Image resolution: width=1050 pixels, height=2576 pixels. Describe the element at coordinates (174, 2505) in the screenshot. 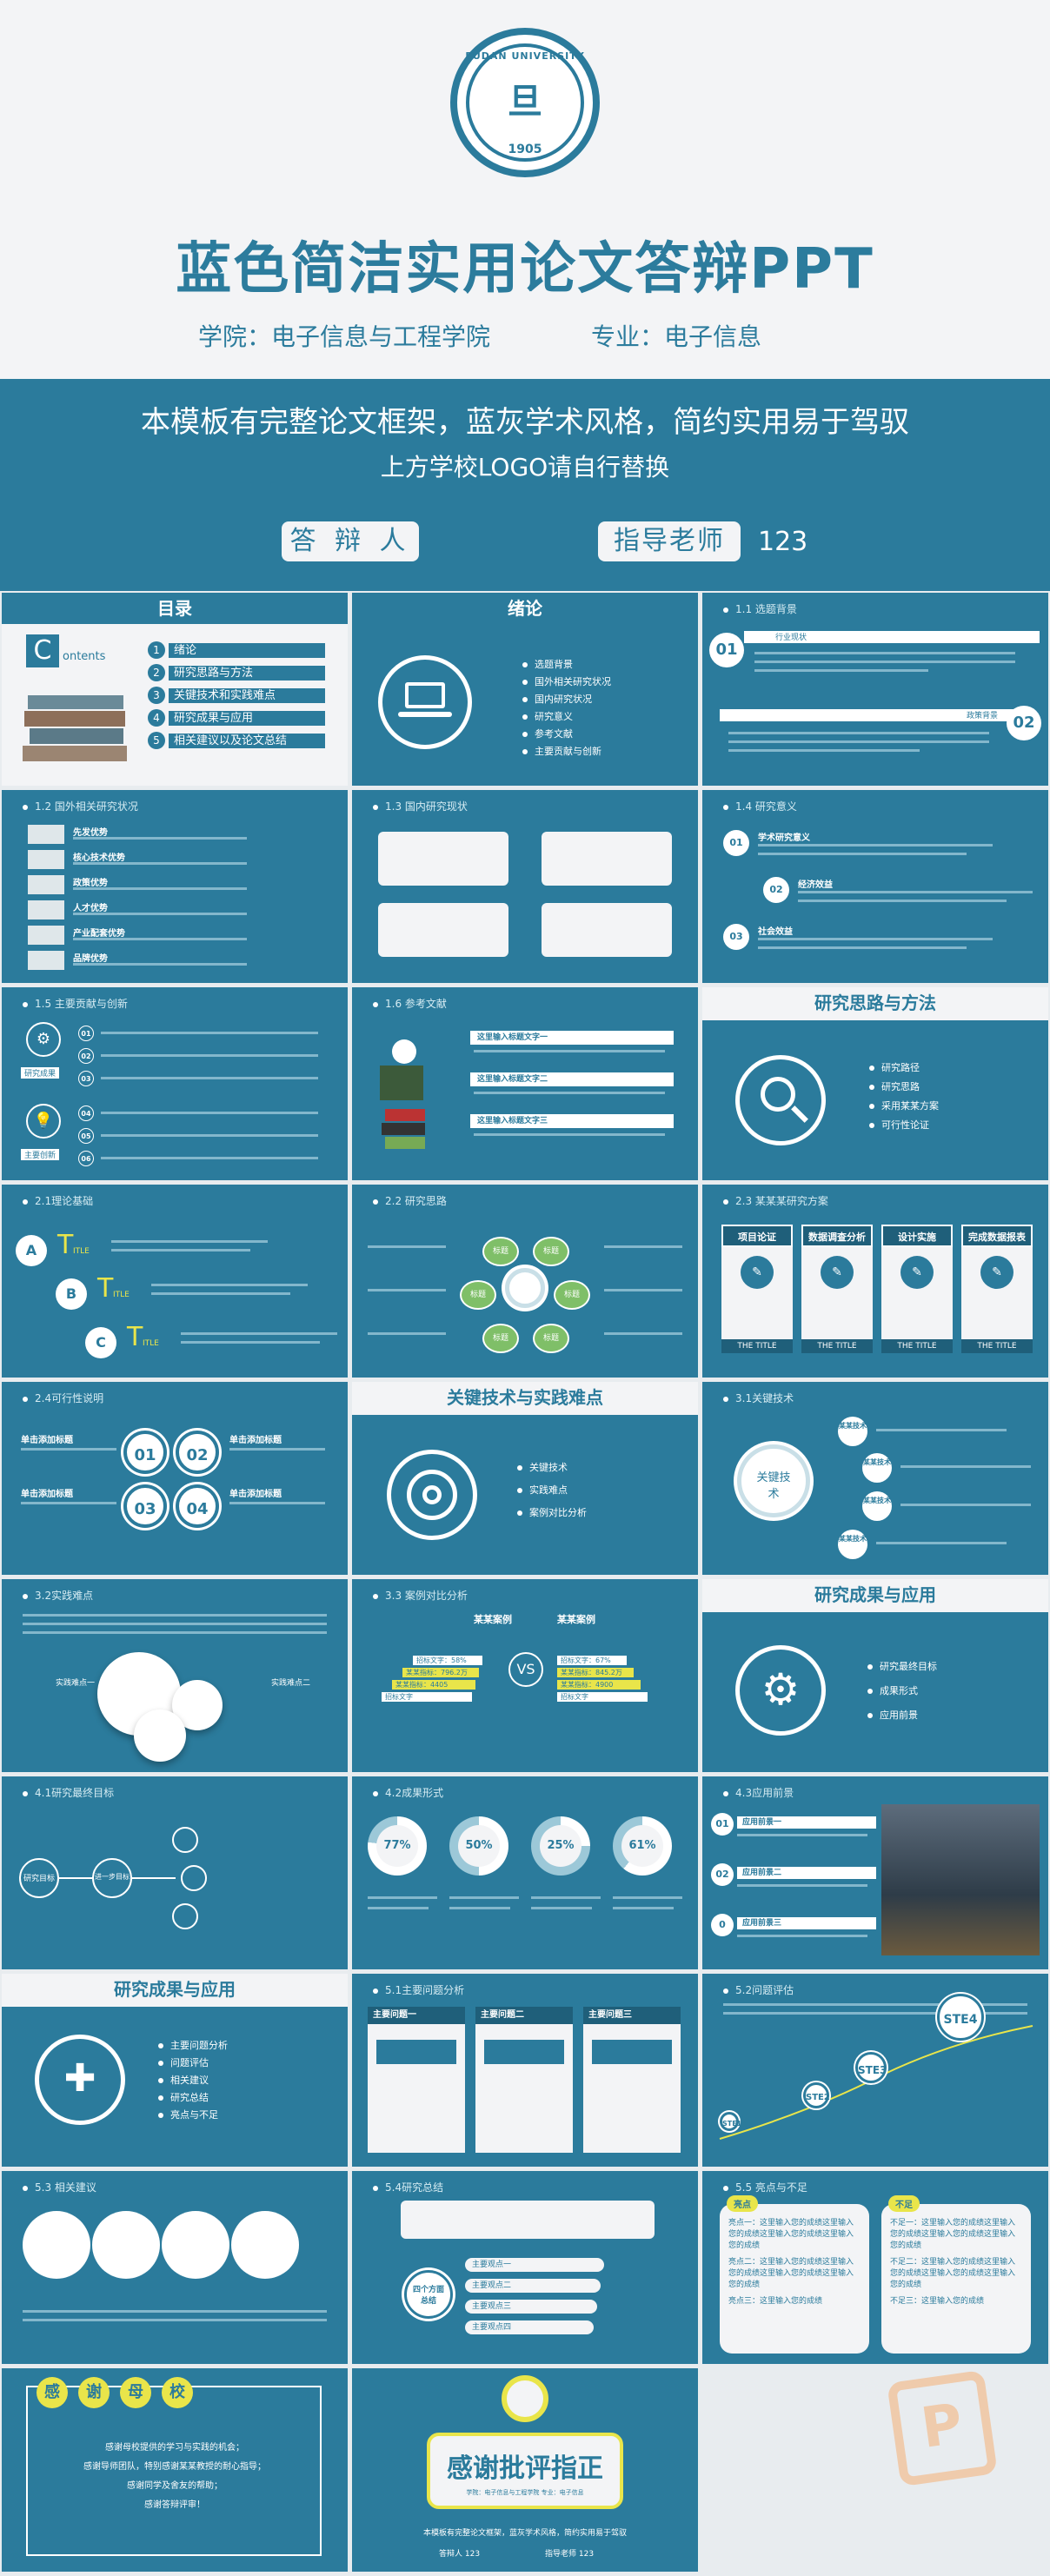

I see `thanks-line: 感谢答辩评审！` at that location.